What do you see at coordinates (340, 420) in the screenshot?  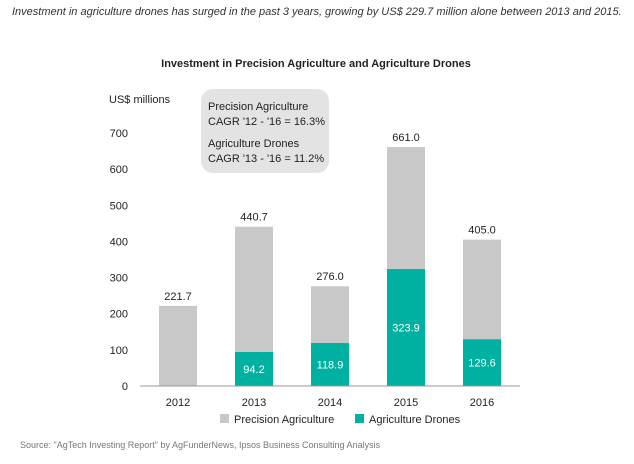 I see `legend: Precision Agriculture Agriculture Drones` at bounding box center [340, 420].